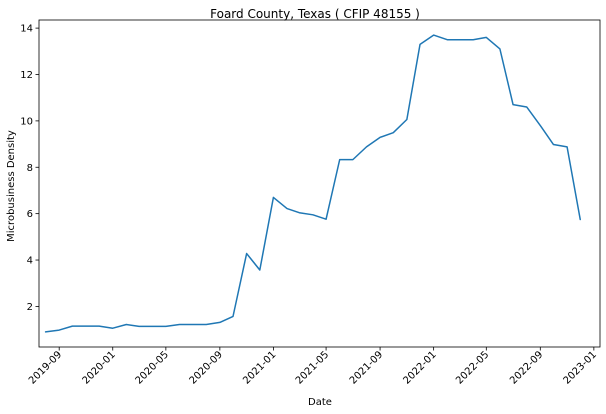 The width and height of the screenshot is (606, 414). Describe the element at coordinates (315, 14) in the screenshot. I see `chart-title: Foard County, Texas ( CFIP 48155 )` at that location.